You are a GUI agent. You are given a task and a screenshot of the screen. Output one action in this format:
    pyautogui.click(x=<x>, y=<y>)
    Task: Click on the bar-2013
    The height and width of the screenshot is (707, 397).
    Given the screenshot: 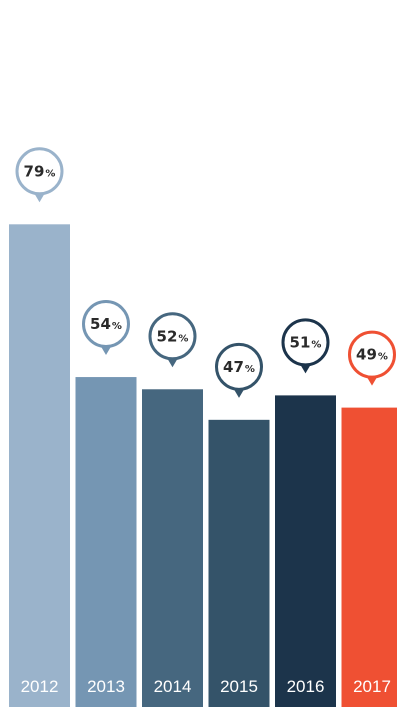 What is the action you would take?
    pyautogui.click(x=106, y=542)
    